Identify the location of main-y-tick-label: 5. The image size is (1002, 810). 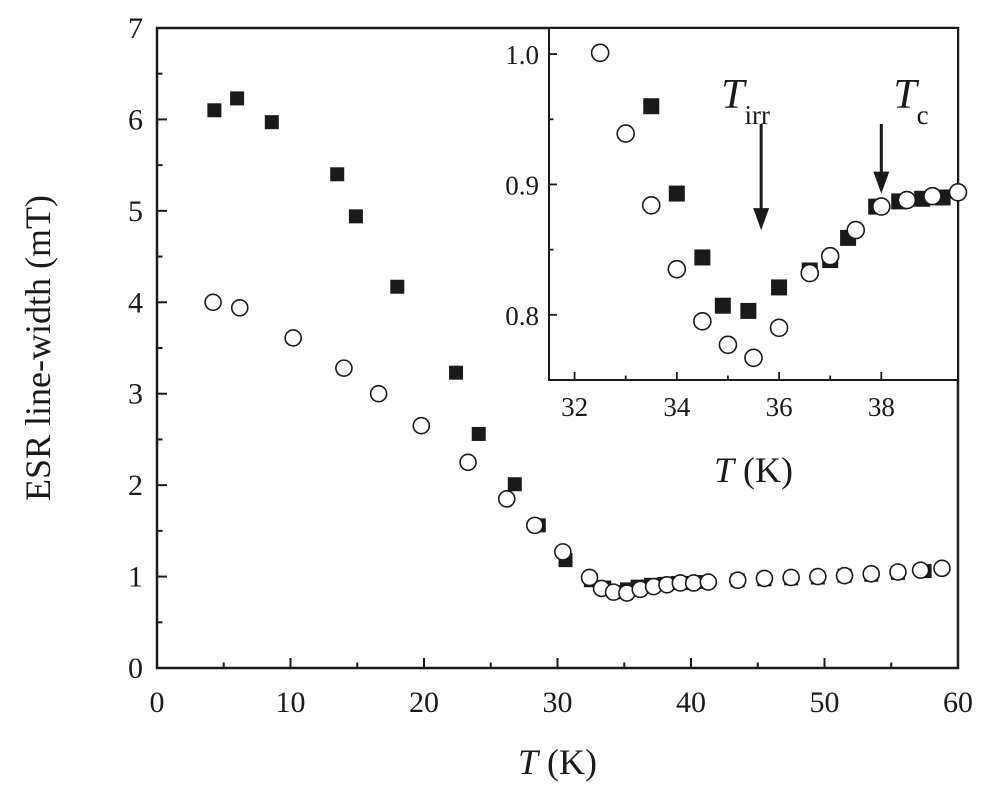
(135, 211).